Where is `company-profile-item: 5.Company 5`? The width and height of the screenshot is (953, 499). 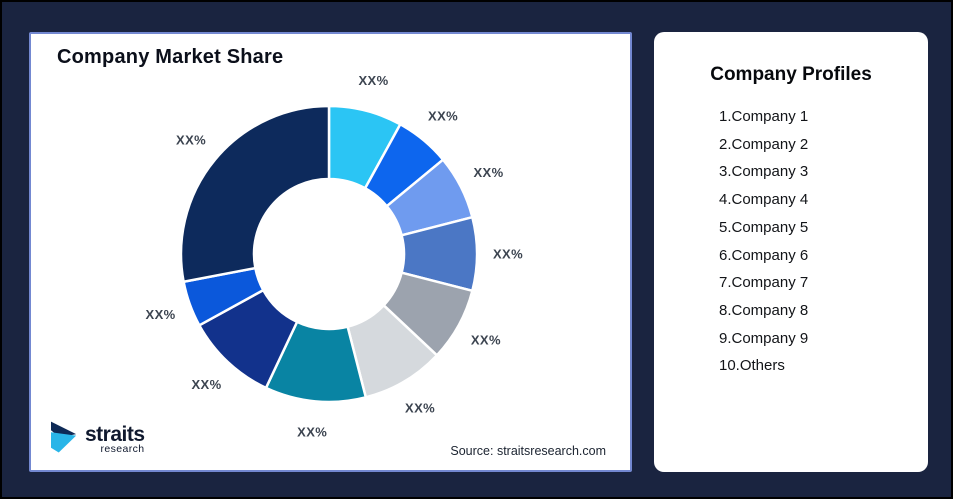
company-profile-item: 5.Company 5 is located at coordinates (764, 227).